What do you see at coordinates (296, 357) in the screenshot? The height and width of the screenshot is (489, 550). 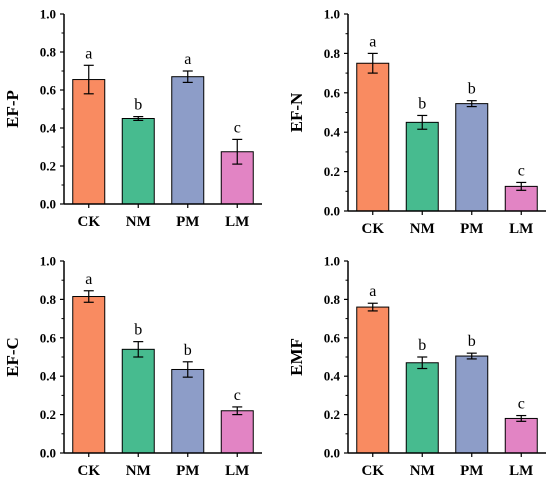 I see `y-axis-title: EMF` at bounding box center [296, 357].